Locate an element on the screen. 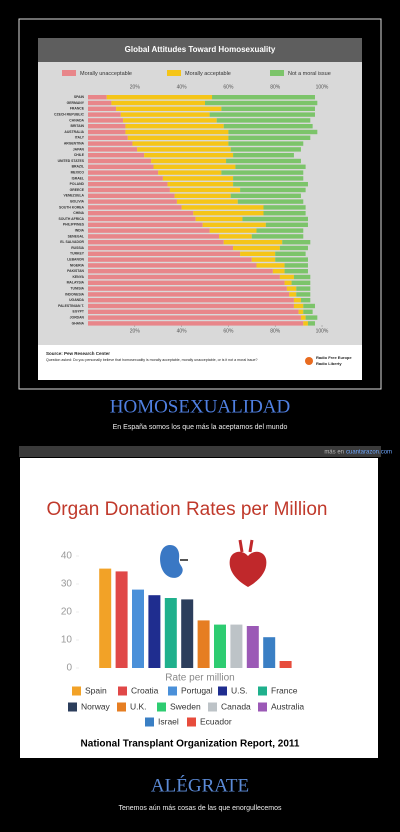 The image size is (400, 832). y-tick-label: 10 is located at coordinates (67, 640).